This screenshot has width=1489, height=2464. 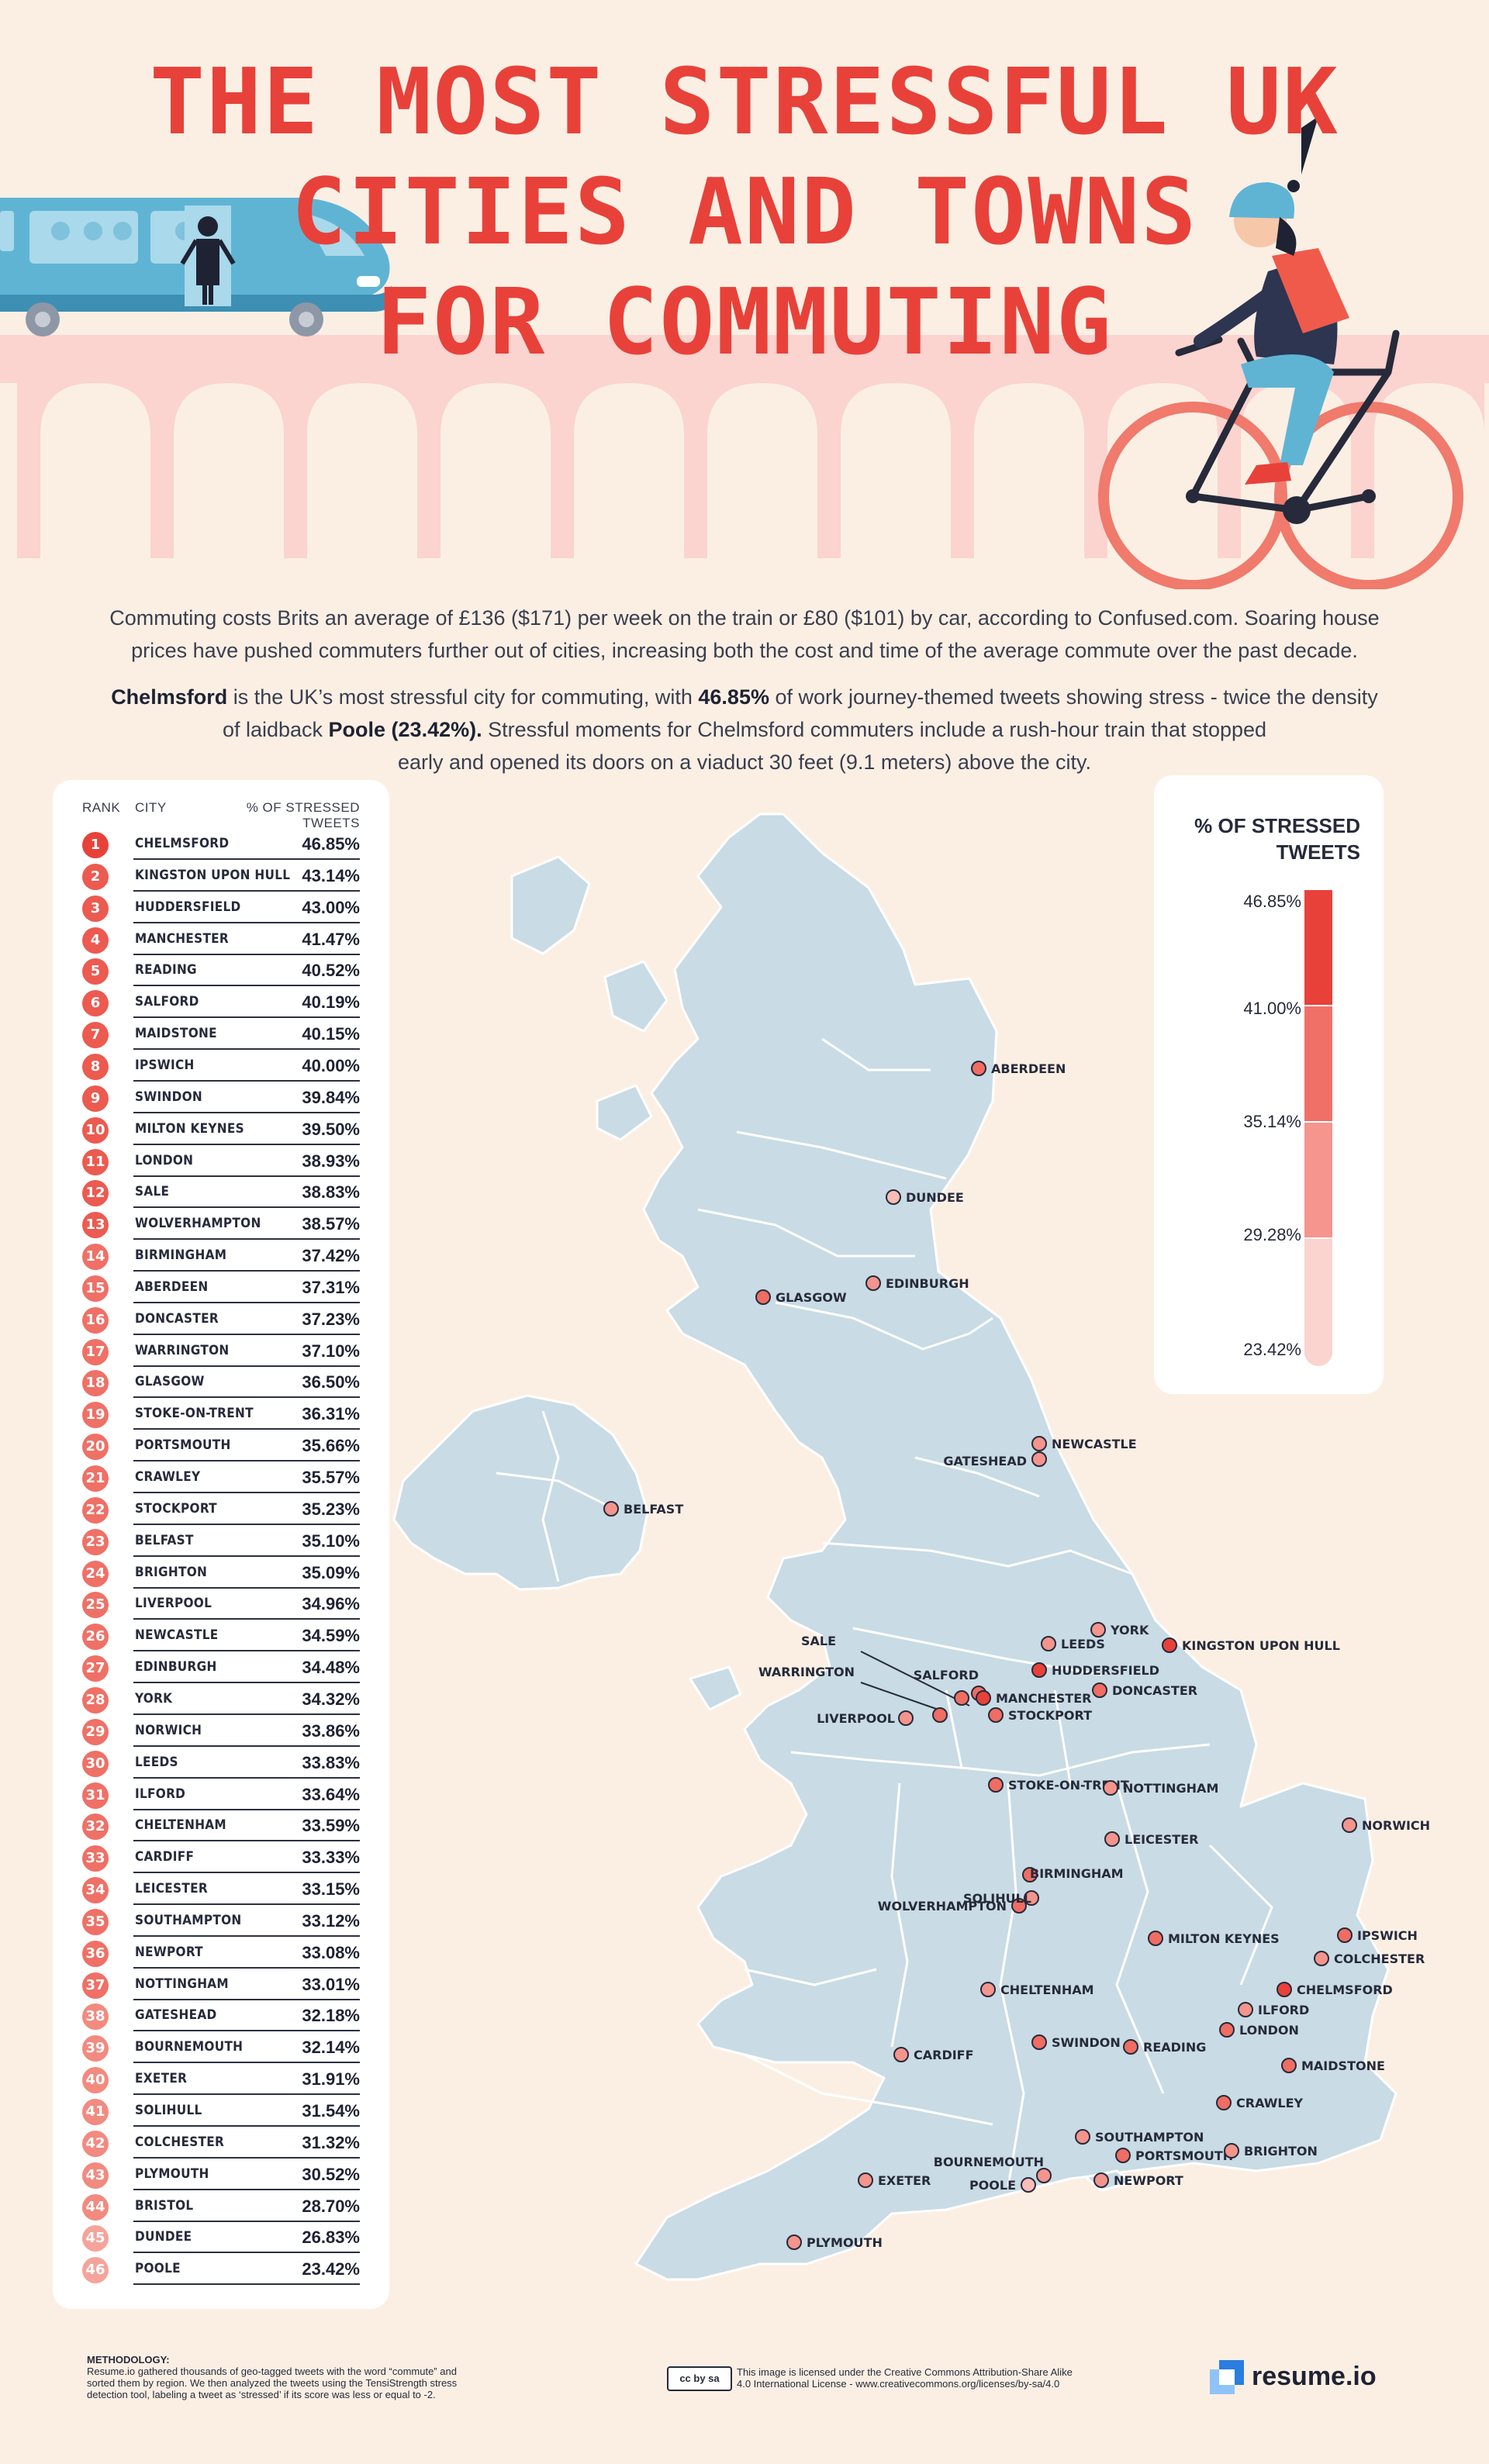 What do you see at coordinates (95, 2238) in the screenshot?
I see `rank-badge: 45` at bounding box center [95, 2238].